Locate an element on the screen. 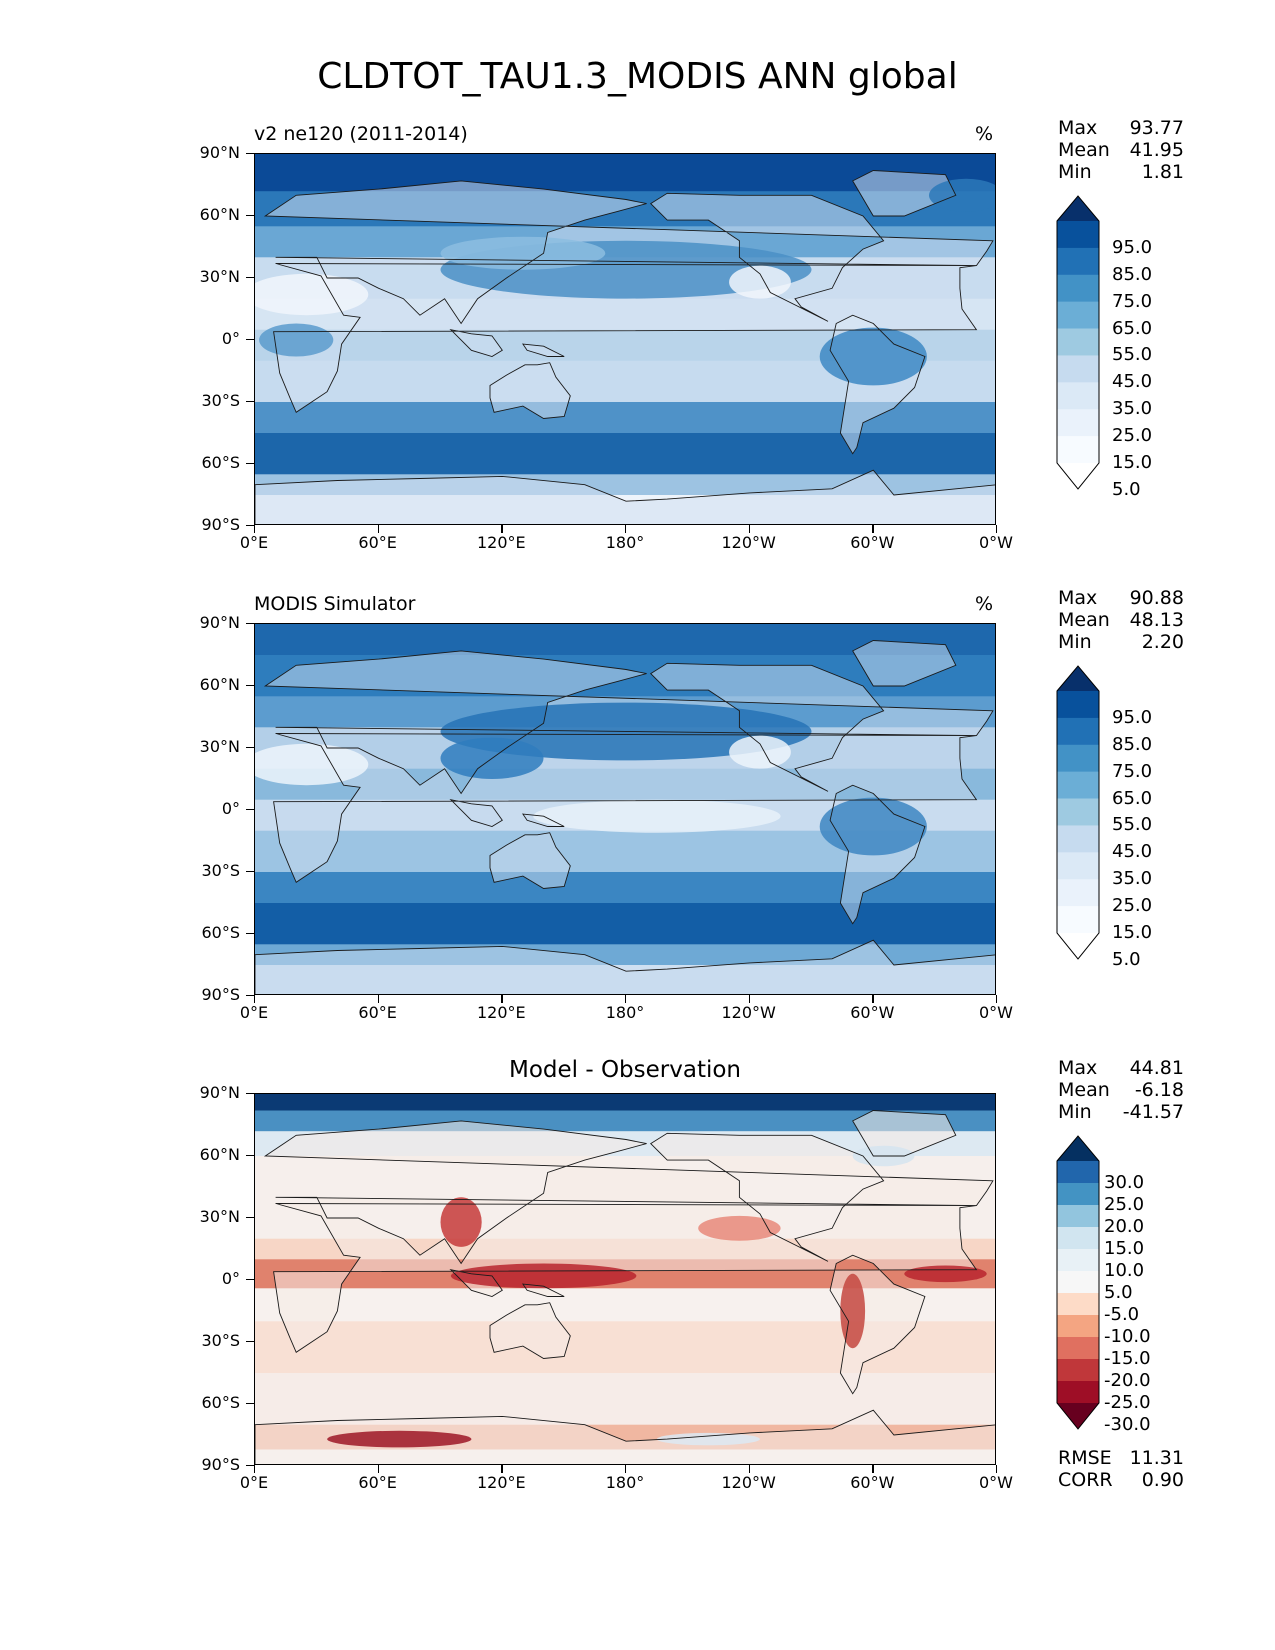 The height and width of the screenshot is (1650, 1275). stat-value: -6.18 is located at coordinates (1159, 1090).